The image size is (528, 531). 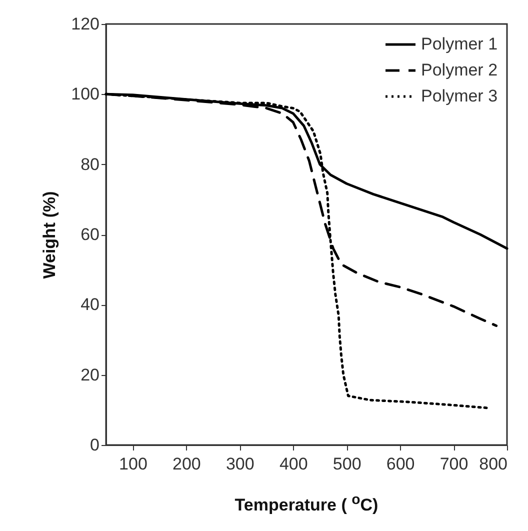 What do you see at coordinates (493, 464) in the screenshot?
I see `x-tick-label: 800` at bounding box center [493, 464].